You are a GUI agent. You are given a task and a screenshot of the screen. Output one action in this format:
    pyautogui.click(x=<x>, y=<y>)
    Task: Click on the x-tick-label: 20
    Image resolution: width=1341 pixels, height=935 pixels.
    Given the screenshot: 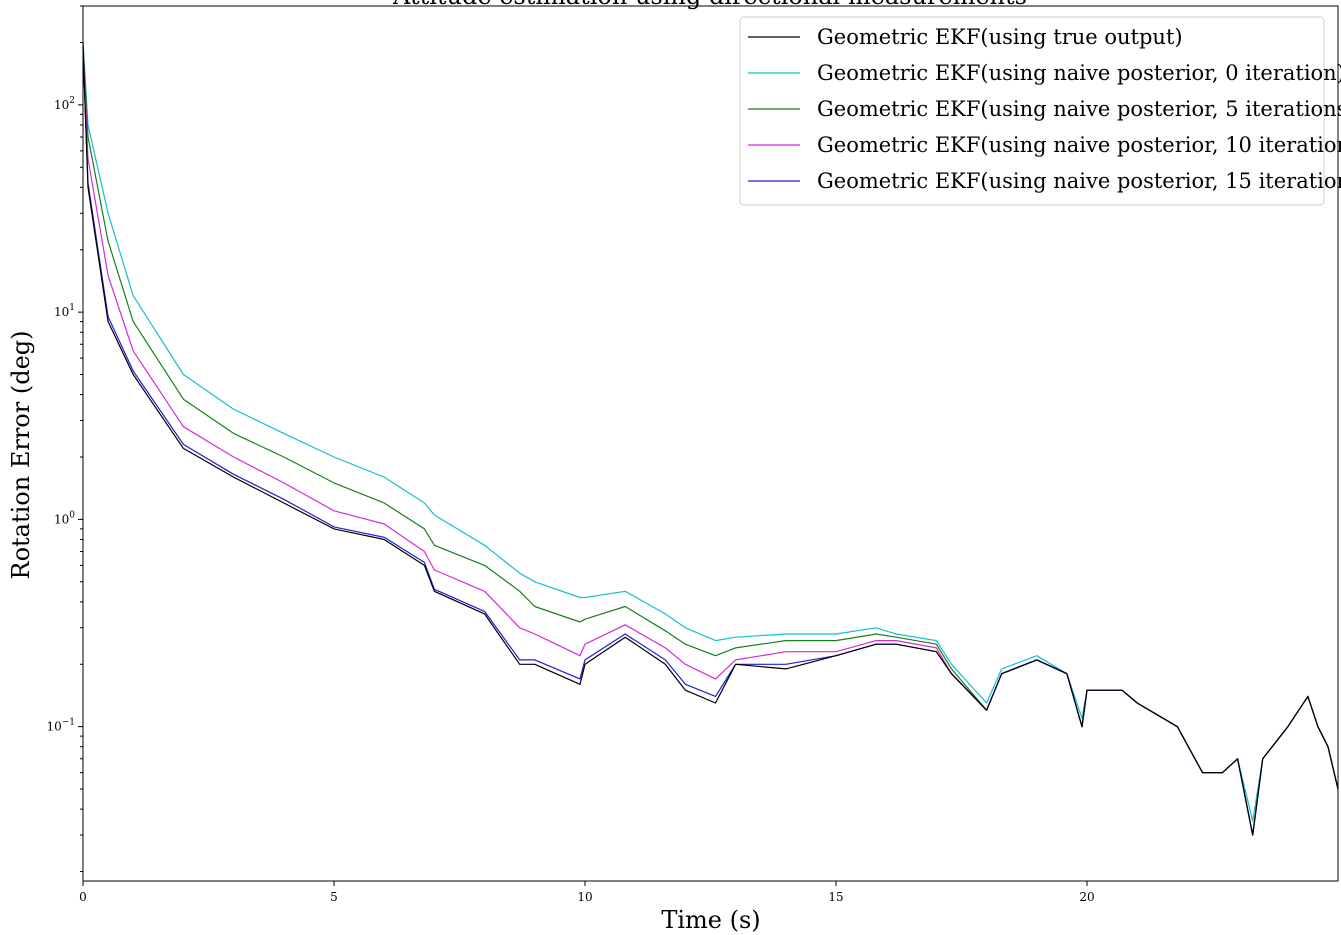 What is the action you would take?
    pyautogui.click(x=1086, y=897)
    